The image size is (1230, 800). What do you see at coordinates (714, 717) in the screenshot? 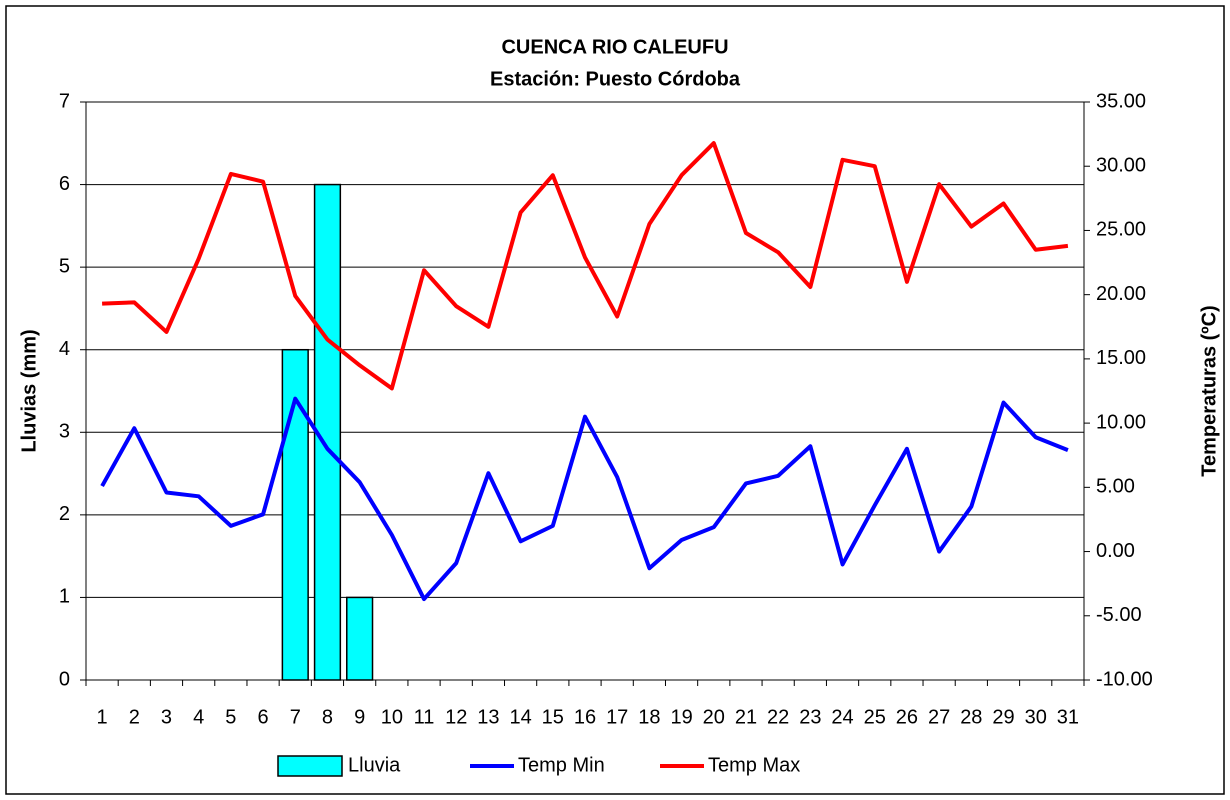
I see `x-tick-label: 20` at bounding box center [714, 717].